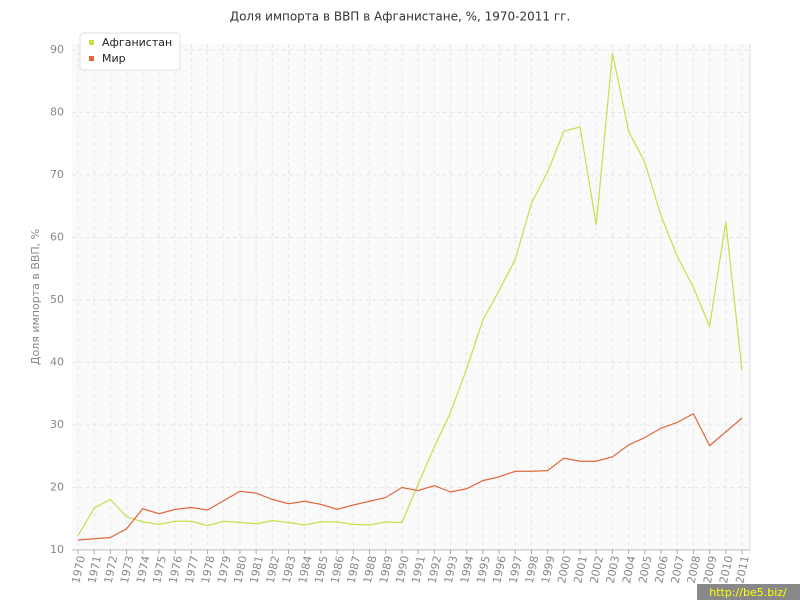  Describe the element at coordinates (629, 570) in the screenshot. I see `x-tick-label: 2004` at that location.